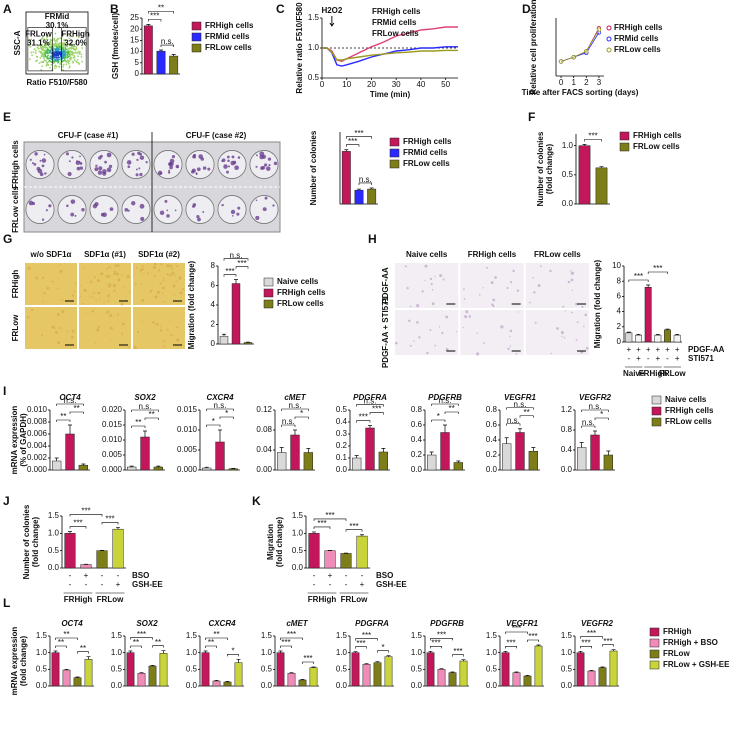 Image resolution: width=754 pixels, height=745 pixels. I want to click on y-tick-label: 15, so click(134, 40).